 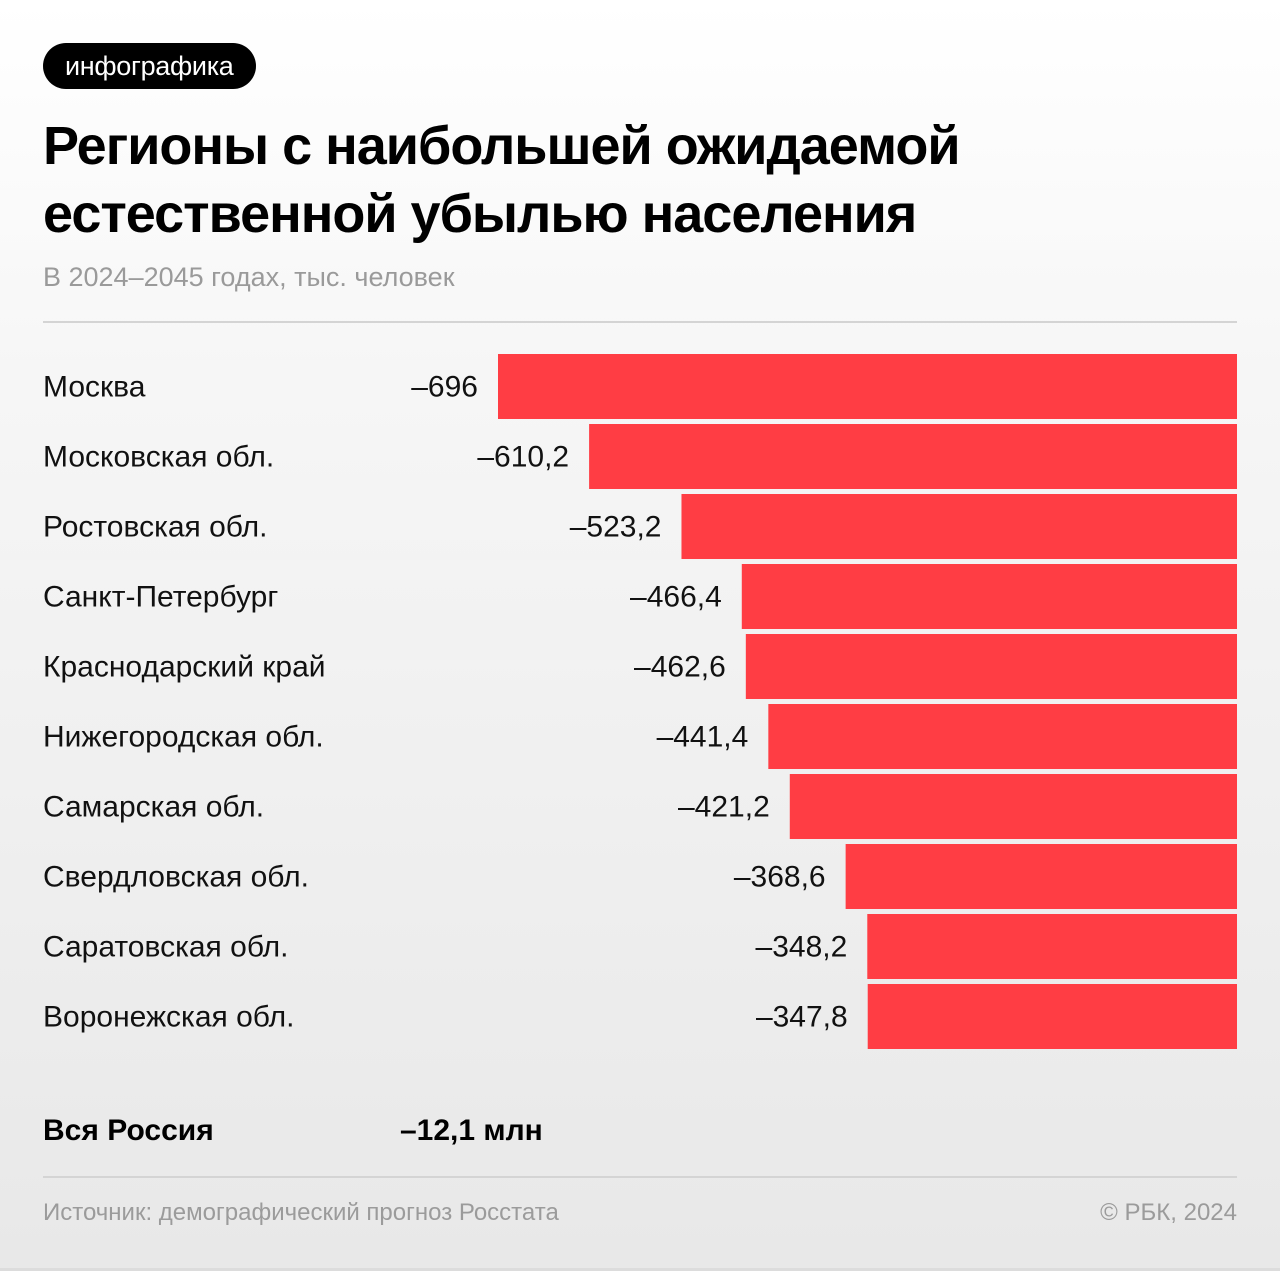 I want to click on value-label: –462,6, so click(x=680, y=667).